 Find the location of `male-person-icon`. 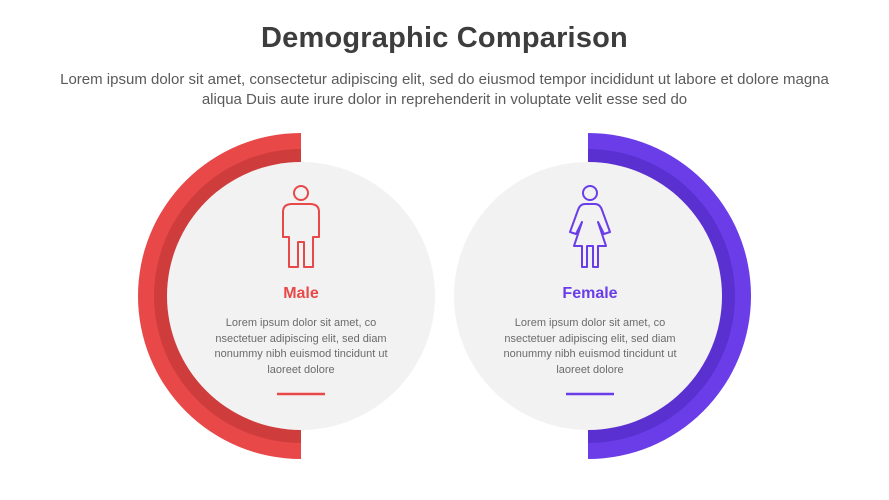

male-person-icon is located at coordinates (301, 226).